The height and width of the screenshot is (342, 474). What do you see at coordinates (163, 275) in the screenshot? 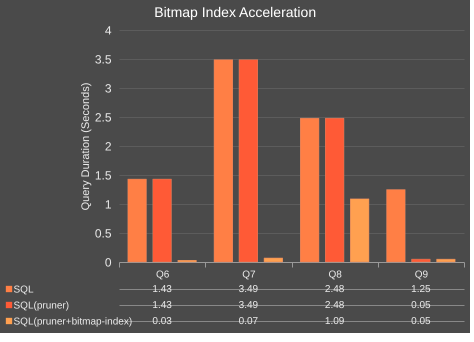
I see `x-tick-label: Q6` at bounding box center [163, 275].